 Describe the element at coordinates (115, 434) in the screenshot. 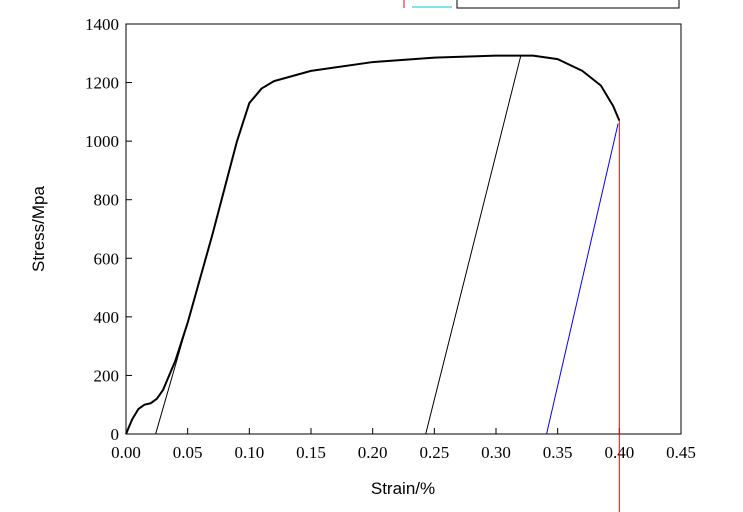

I see `y-tick-label: 0` at that location.